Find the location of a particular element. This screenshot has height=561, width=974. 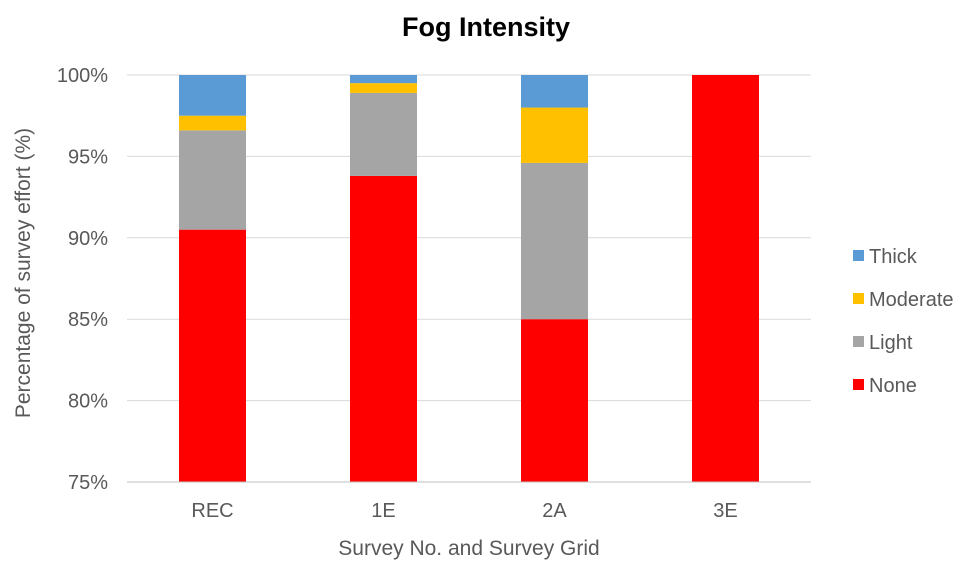

bar-2a-thick is located at coordinates (554, 91).